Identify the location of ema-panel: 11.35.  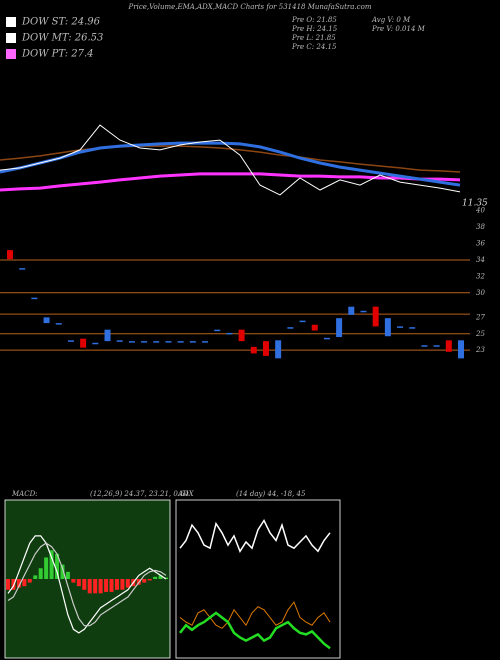
(244, 166).